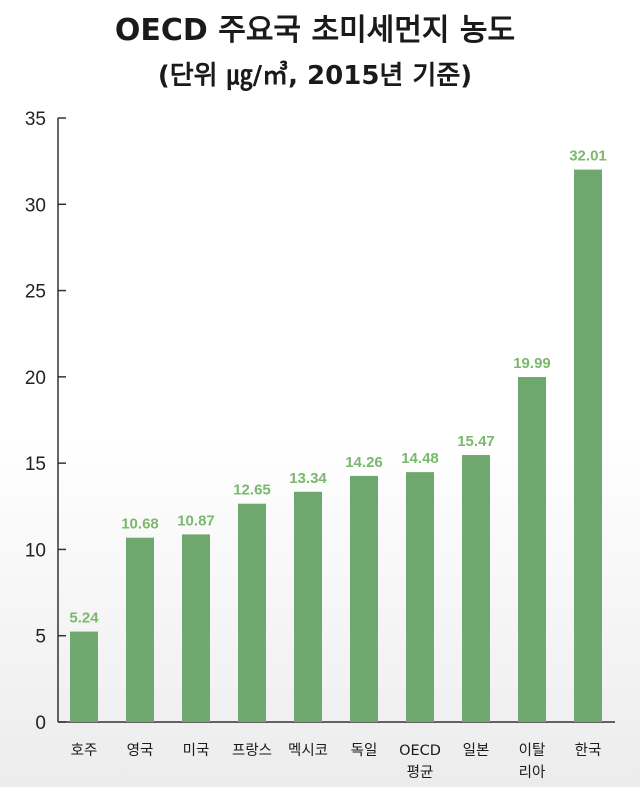 This screenshot has width=640, height=787. I want to click on y-tick-label: 15, so click(35, 464).